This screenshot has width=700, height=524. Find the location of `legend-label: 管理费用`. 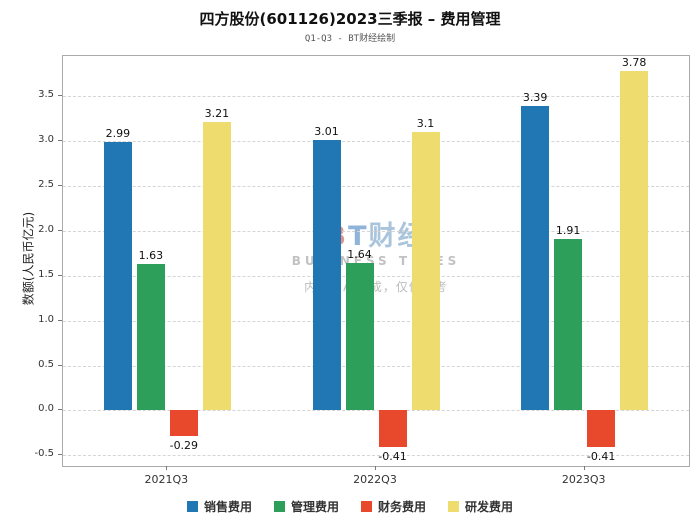

legend-label: 管理费用 is located at coordinates (314, 507).